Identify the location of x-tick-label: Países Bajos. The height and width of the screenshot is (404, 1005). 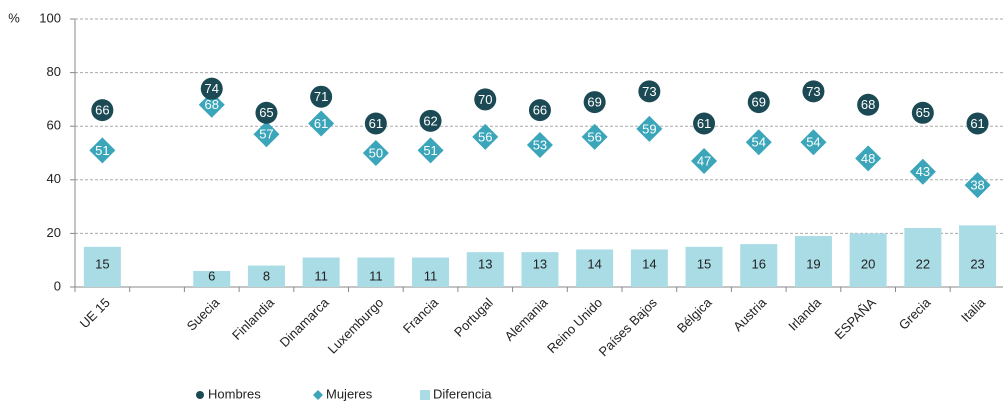
(628, 327).